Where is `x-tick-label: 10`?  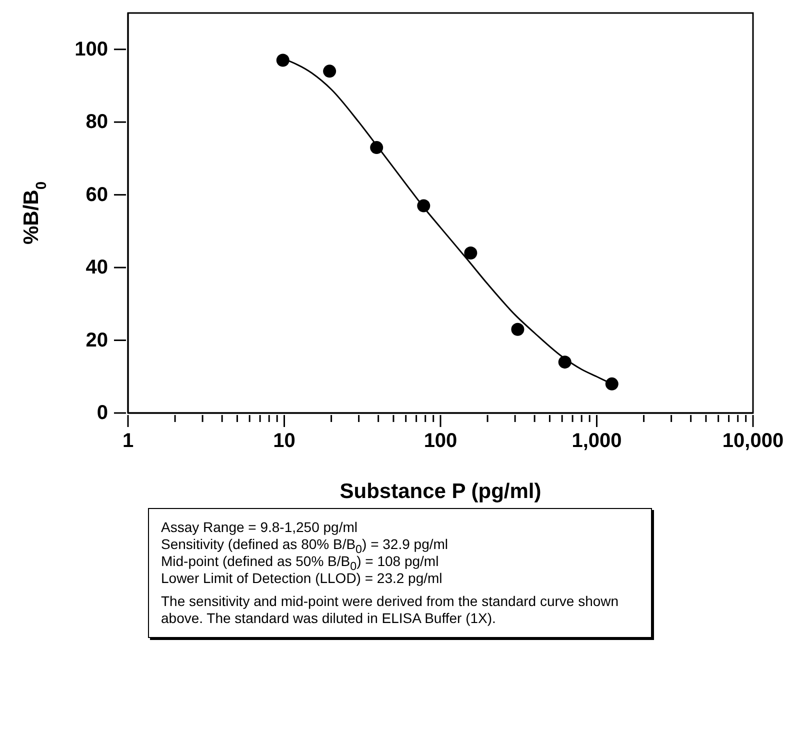
x-tick-label: 10 is located at coordinates (284, 441).